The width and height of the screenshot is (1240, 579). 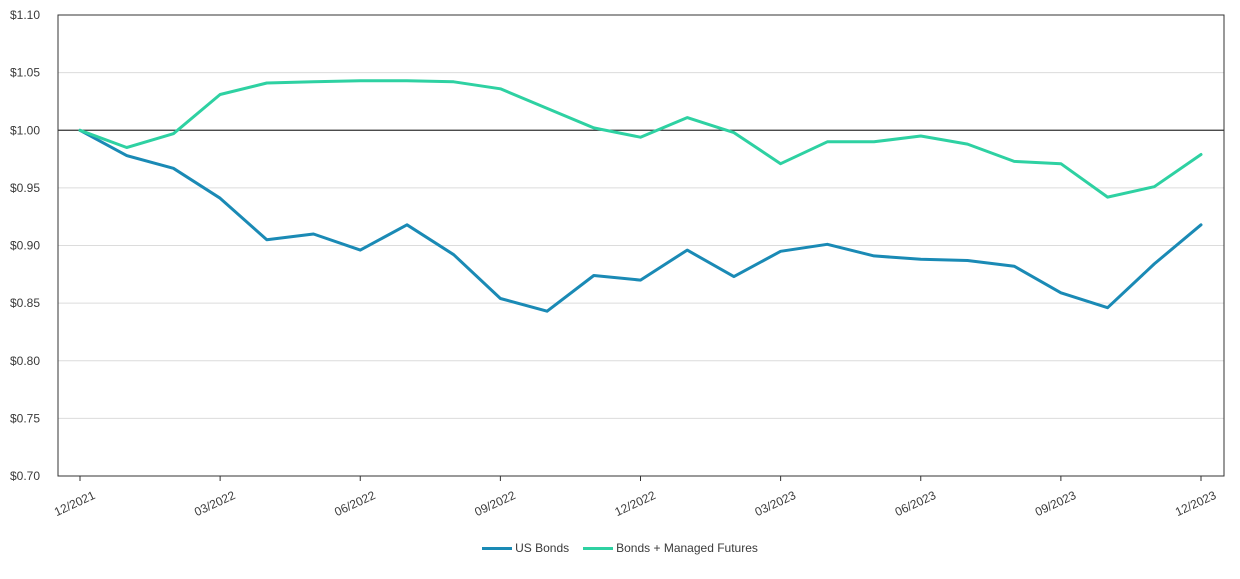 What do you see at coordinates (75, 503) in the screenshot?
I see `x-tick-label: 12/2021` at bounding box center [75, 503].